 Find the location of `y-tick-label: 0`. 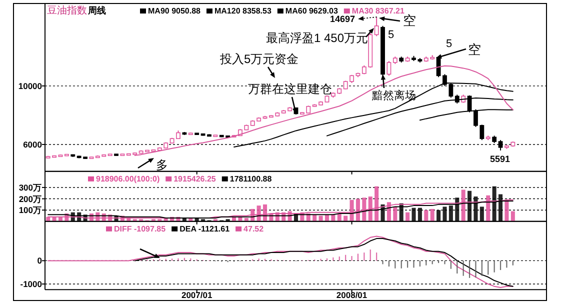

y-tick-label: 0 is located at coordinates (39, 261).